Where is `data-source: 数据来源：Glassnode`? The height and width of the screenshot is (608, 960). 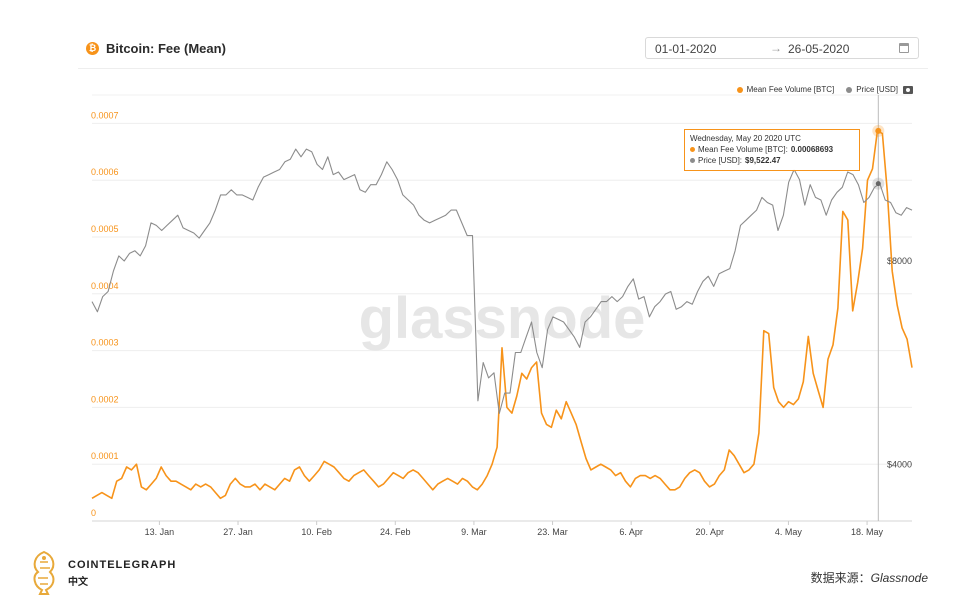
data-source: 数据来源：Glassnode is located at coordinates (869, 577).